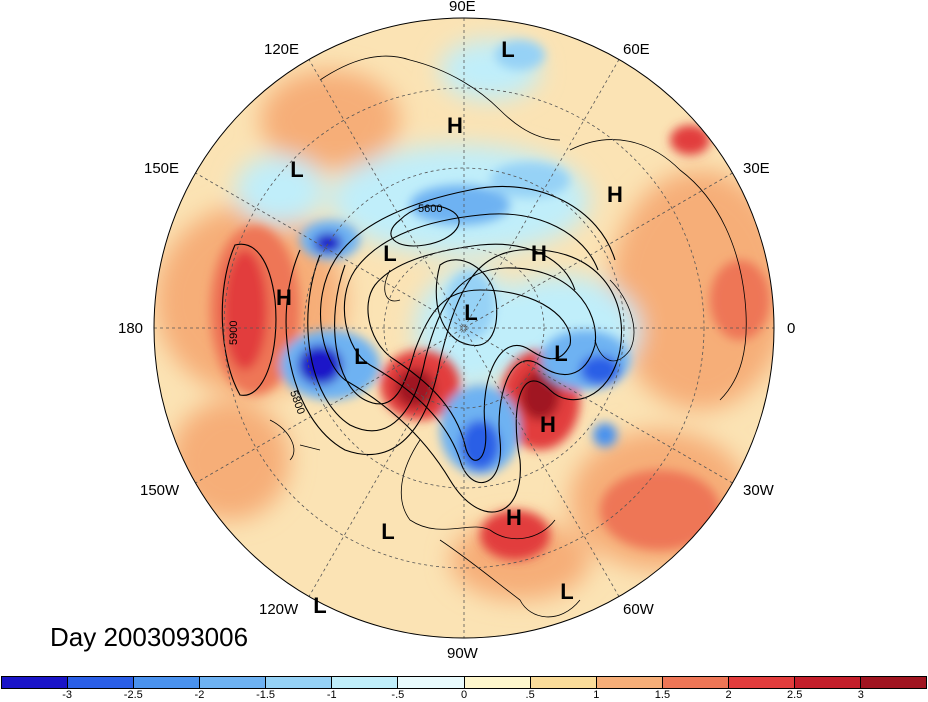 The height and width of the screenshot is (702, 928). What do you see at coordinates (795, 695) in the screenshot?
I see `colorbar-tick-label: 2.5` at bounding box center [795, 695].